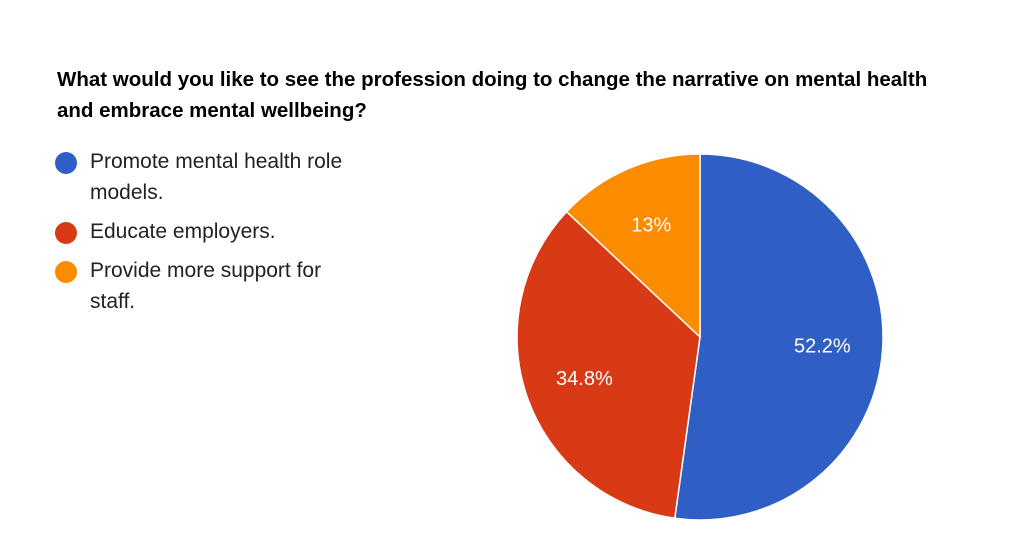 Image resolution: width=1036 pixels, height=550 pixels. I want to click on legend-item-educate-employers: Educate employers., so click(215, 231).